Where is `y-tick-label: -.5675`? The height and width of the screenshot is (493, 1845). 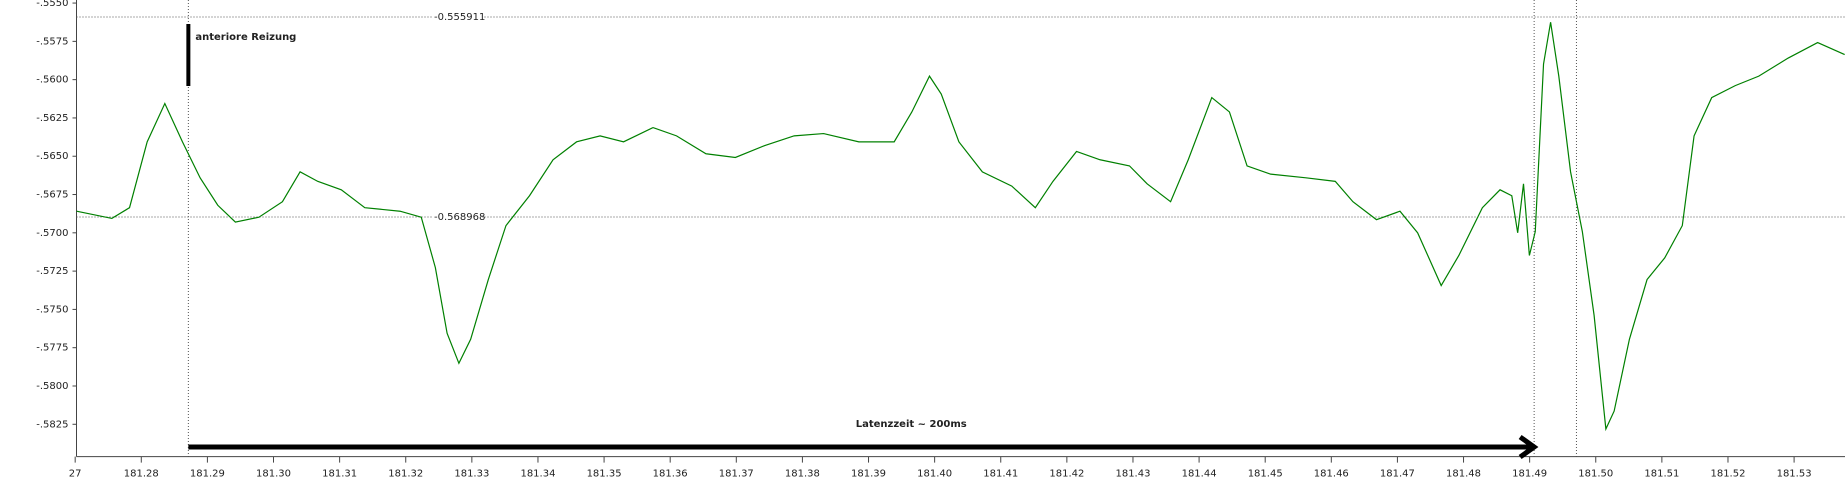 y-tick-label: -.5675 is located at coordinates (52, 195).